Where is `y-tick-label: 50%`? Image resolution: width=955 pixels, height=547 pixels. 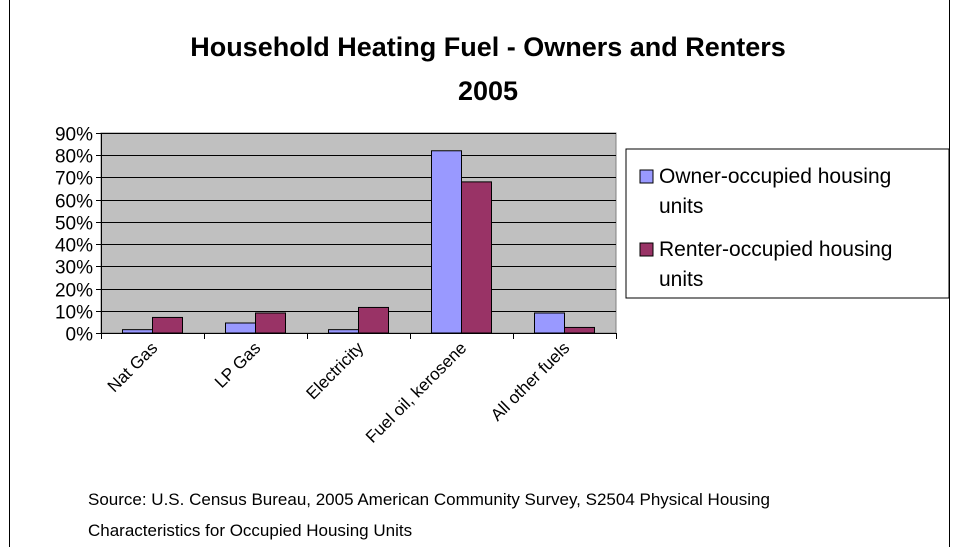 y-tick-label: 50% is located at coordinates (74, 224).